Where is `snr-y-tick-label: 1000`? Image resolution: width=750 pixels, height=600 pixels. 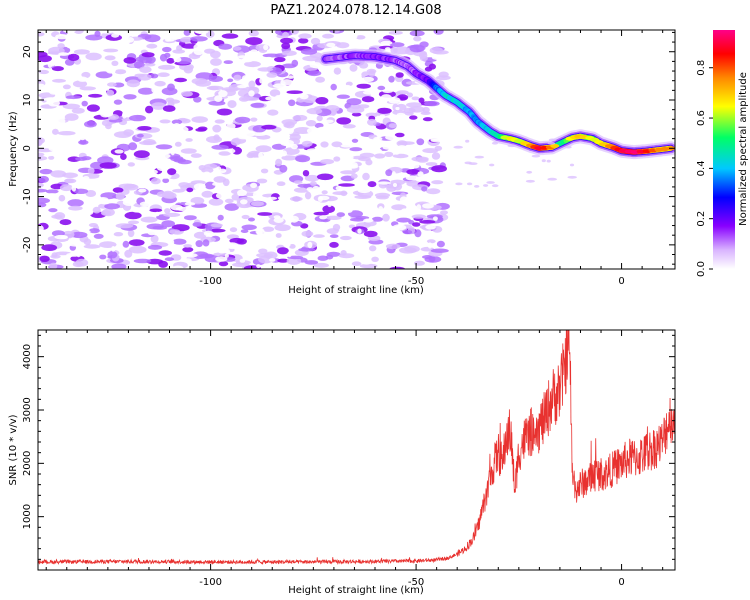 snr-y-tick-label: 1000 is located at coordinates (27, 516).